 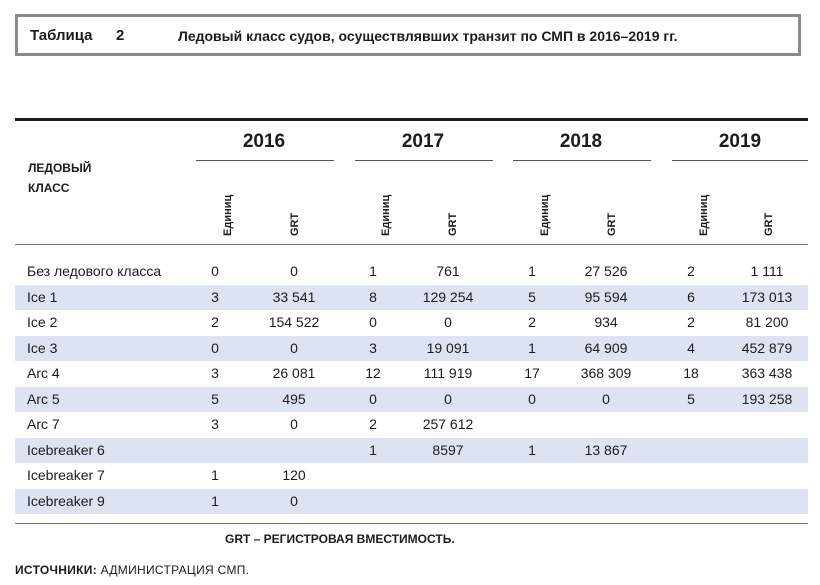 What do you see at coordinates (545, 215) in the screenshot?
I see `units-header-2018: Единиц` at bounding box center [545, 215].